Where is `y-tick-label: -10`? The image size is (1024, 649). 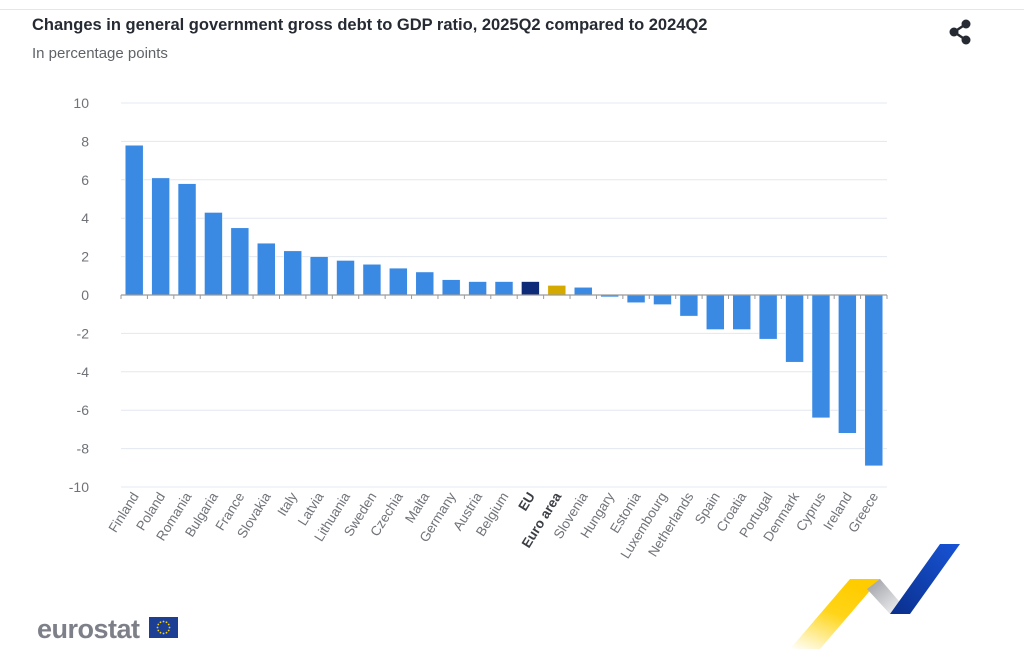
y-tick-label: -10 is located at coordinates (79, 487).